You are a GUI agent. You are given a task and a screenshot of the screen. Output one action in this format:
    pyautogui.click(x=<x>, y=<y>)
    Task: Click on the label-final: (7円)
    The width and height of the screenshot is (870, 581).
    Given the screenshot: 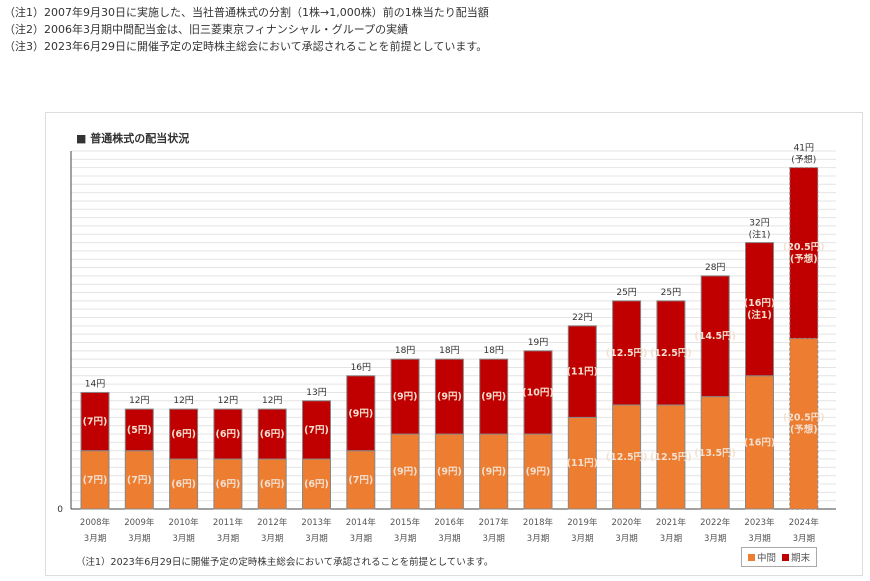 What is the action you would take?
    pyautogui.click(x=95, y=422)
    